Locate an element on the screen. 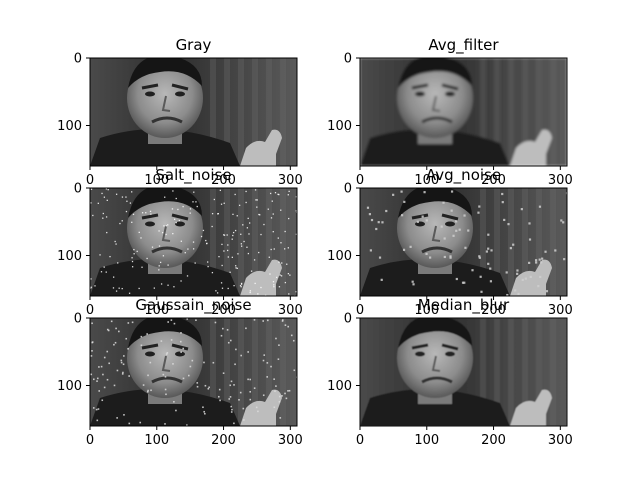 The width and height of the screenshot is (640, 480). panel-avg-noise: Avg_noise 0 100 200 300 0 100 is located at coordinates (450, 242).